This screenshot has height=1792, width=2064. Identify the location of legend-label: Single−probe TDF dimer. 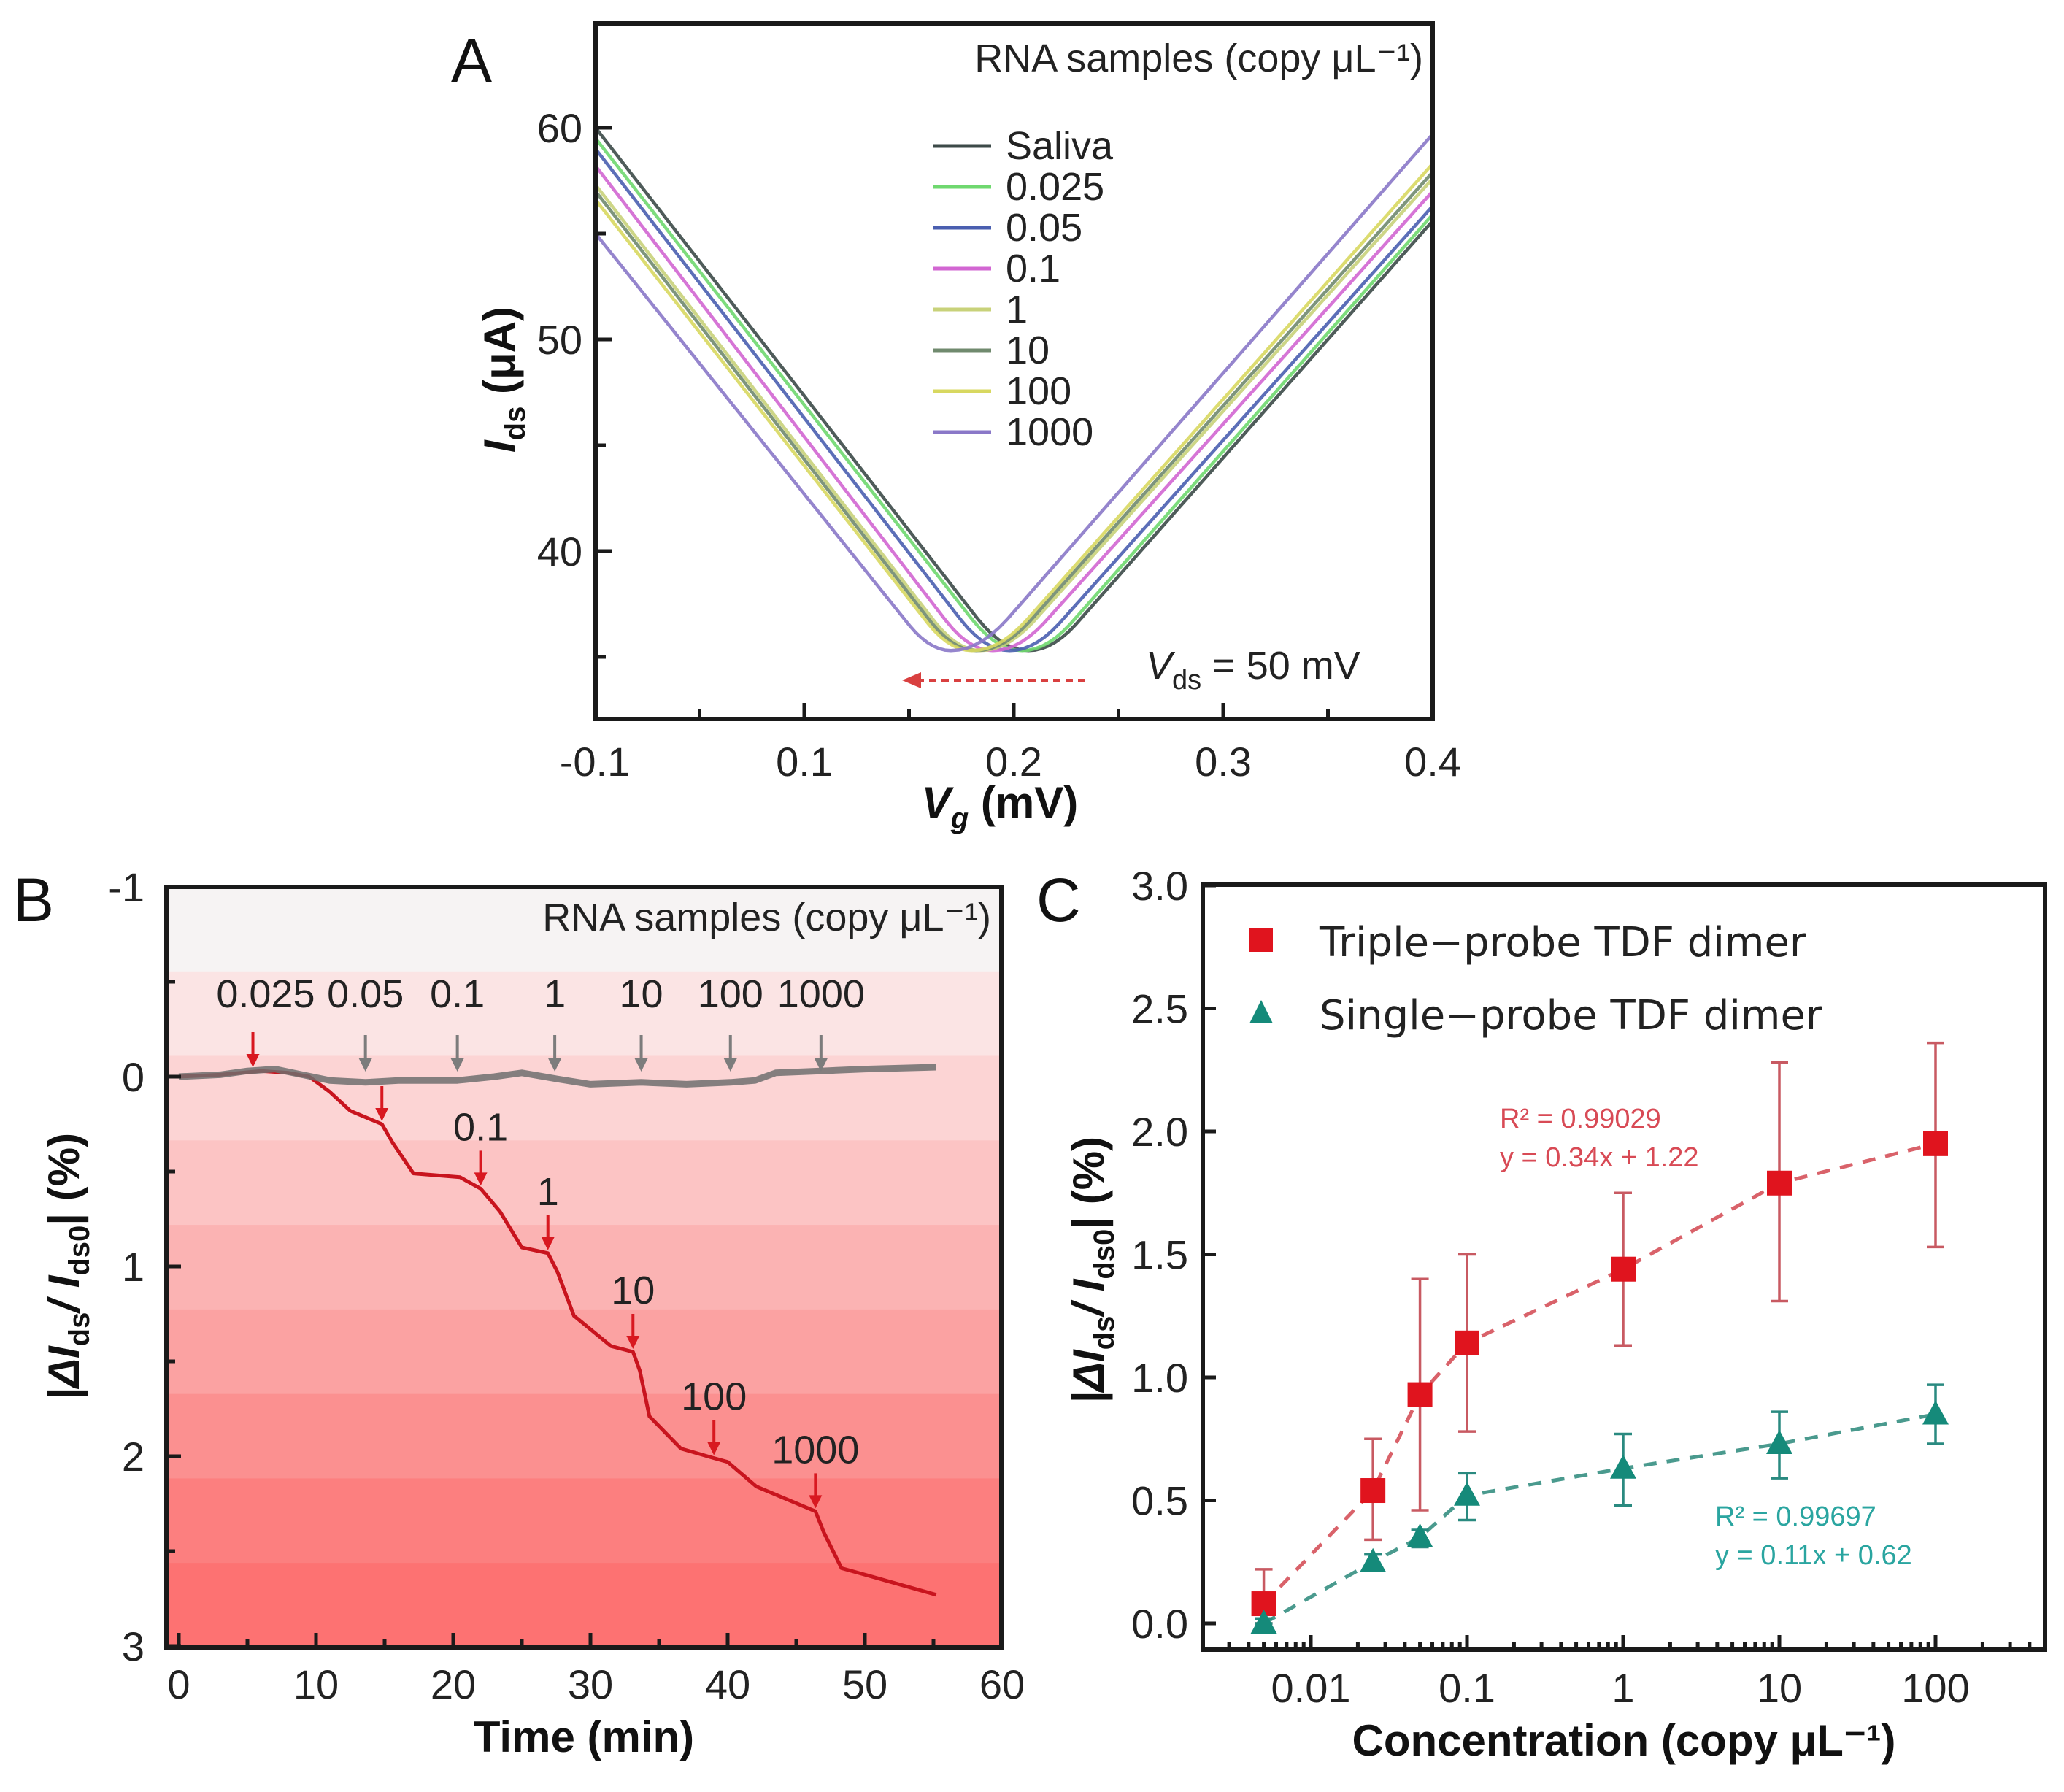
(1571, 1016).